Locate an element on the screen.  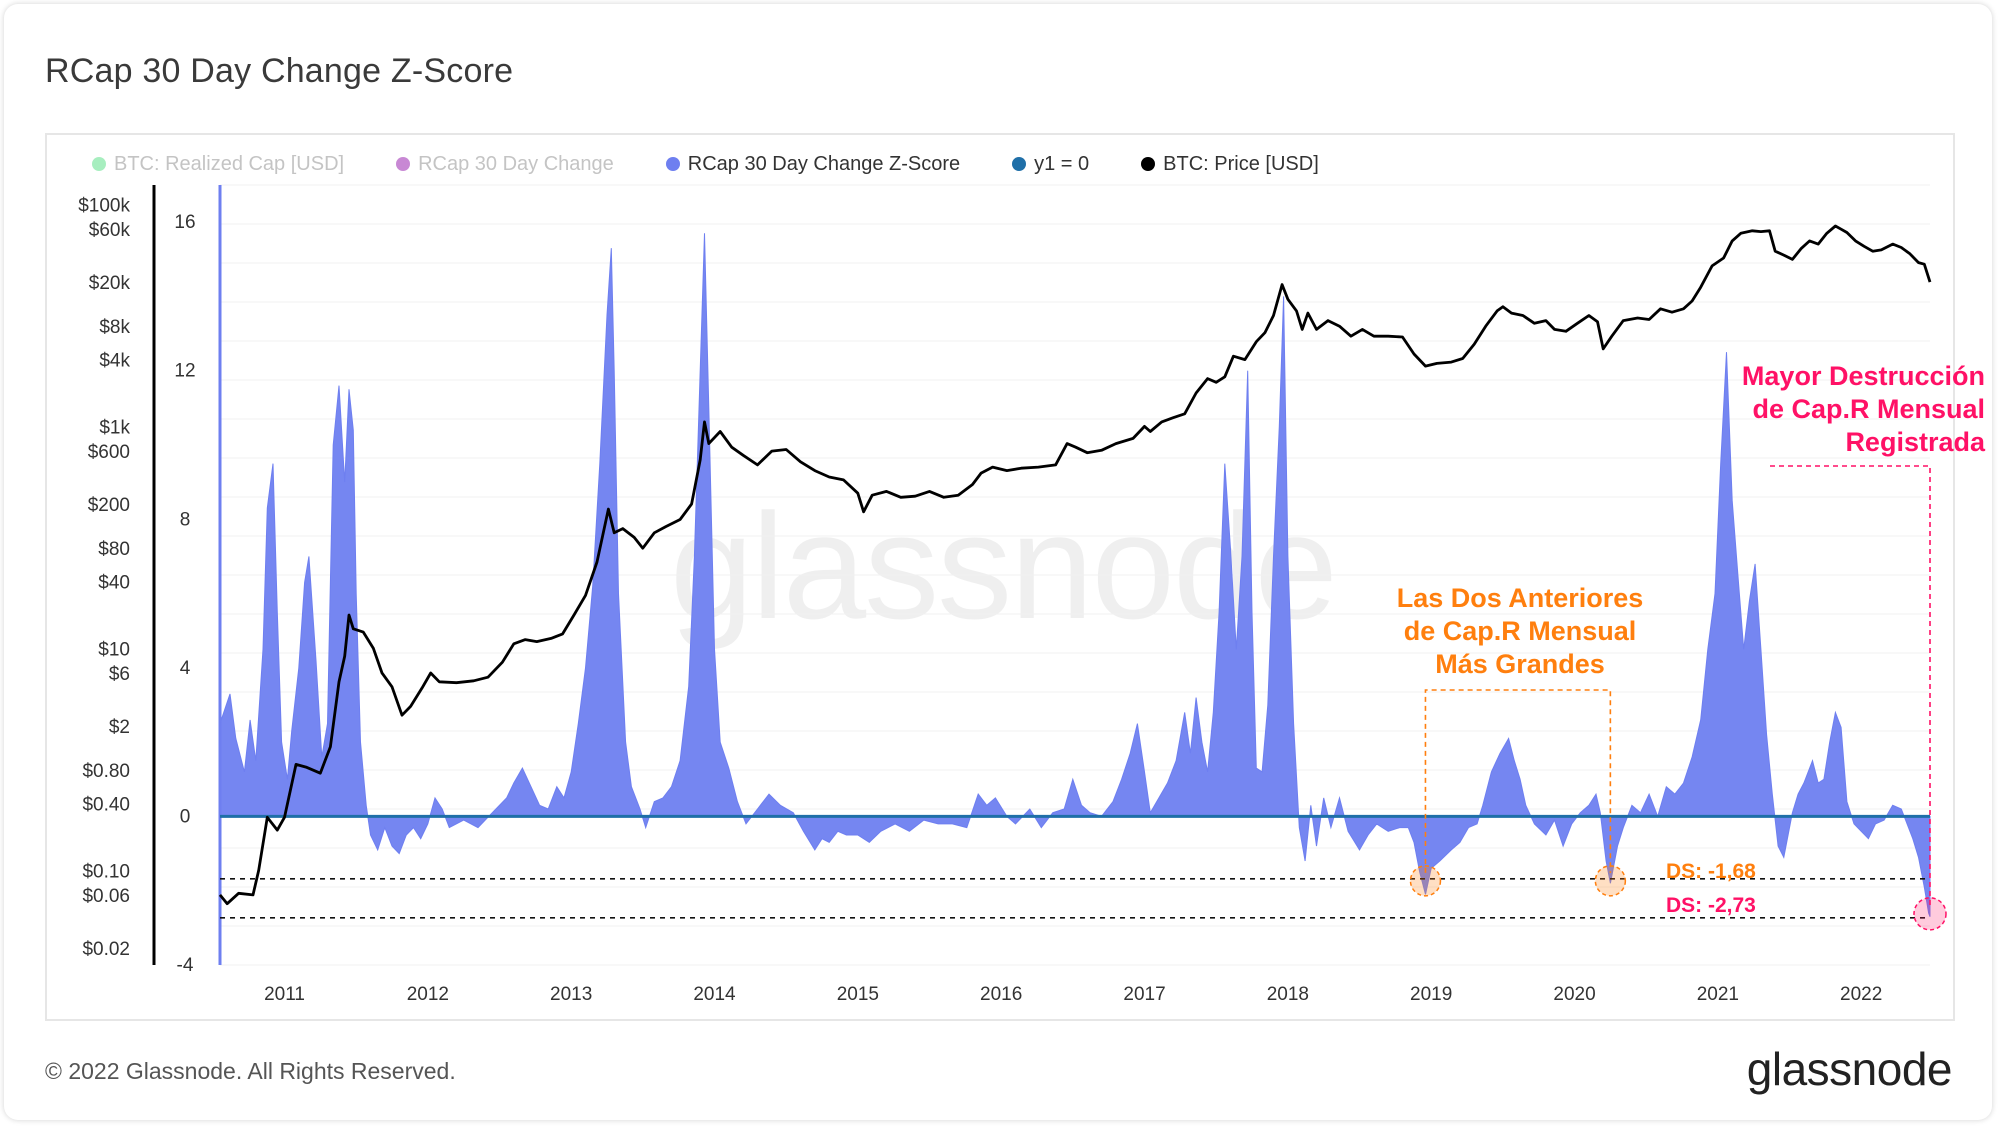
price-tick-label: $6 is located at coordinates (119, 674).